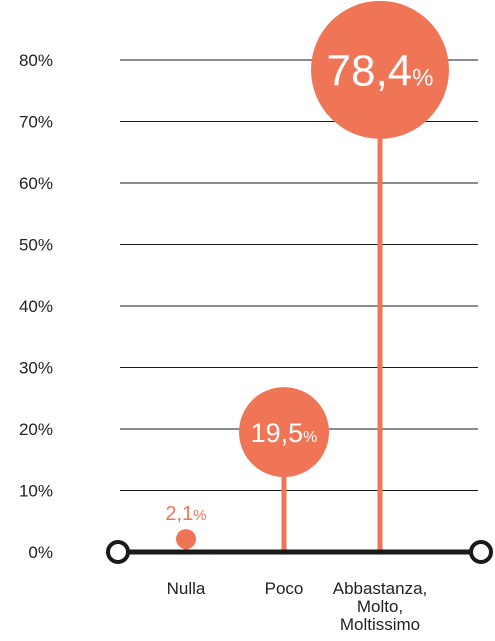 This screenshot has width=495, height=641. I want to click on x-category-label-line: Molto,, so click(380, 606).